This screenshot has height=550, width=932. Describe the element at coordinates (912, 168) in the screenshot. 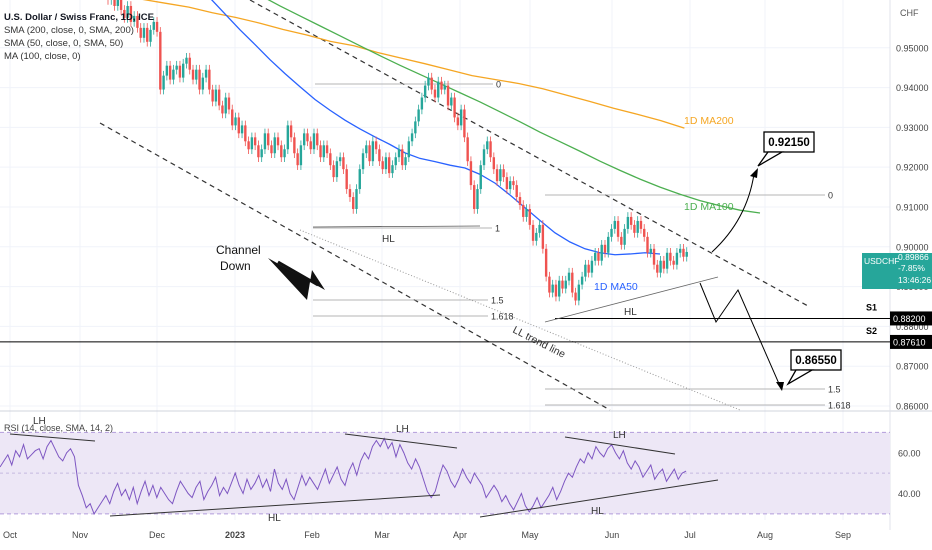

I see `price-tick-label: 0.92000` at that location.